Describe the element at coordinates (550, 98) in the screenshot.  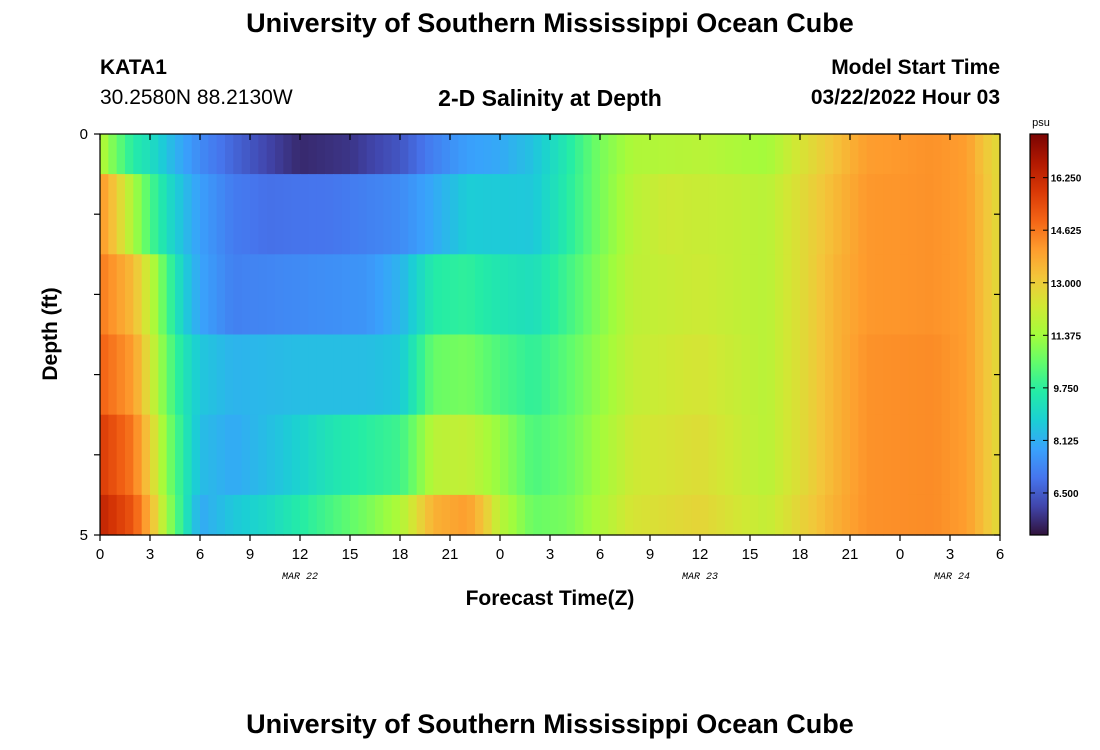
I see `plot-title: 2-D Salinity at Depth` at that location.